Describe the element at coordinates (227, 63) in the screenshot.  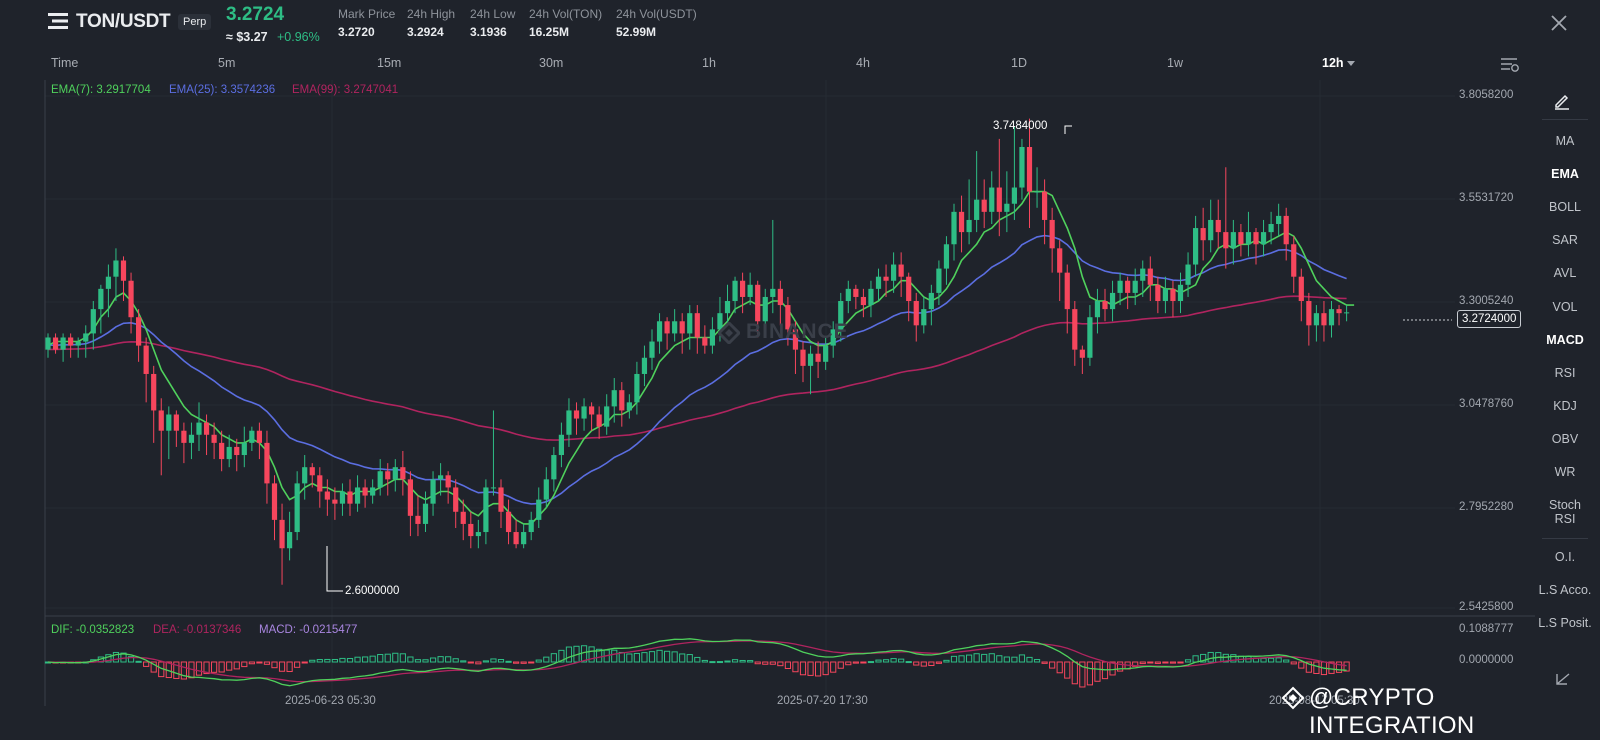
I see `tab-5m: 5m` at that location.